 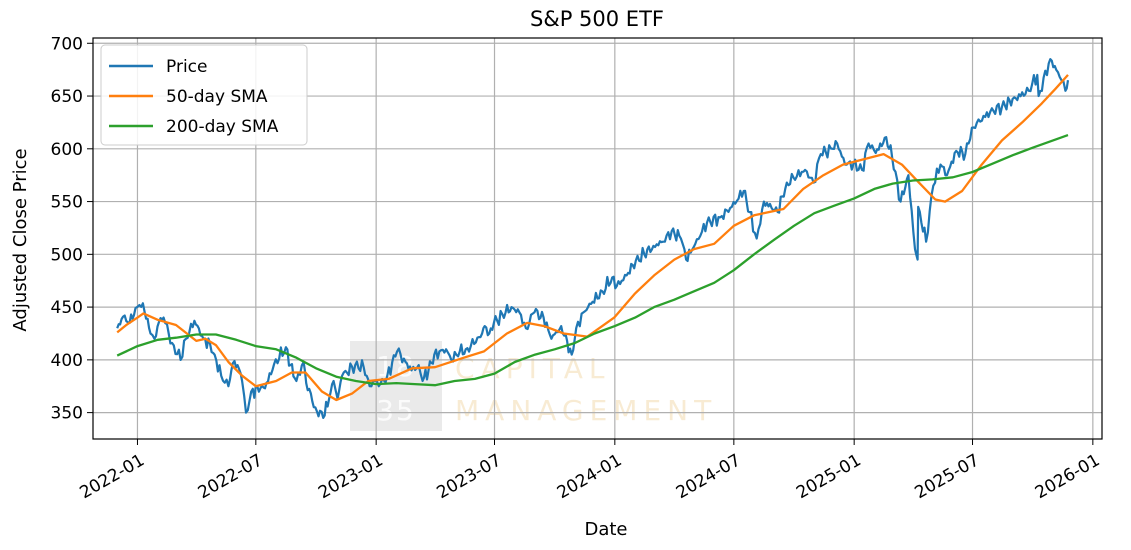 I want to click on watermark-number-bottom: 35, so click(x=396, y=410).